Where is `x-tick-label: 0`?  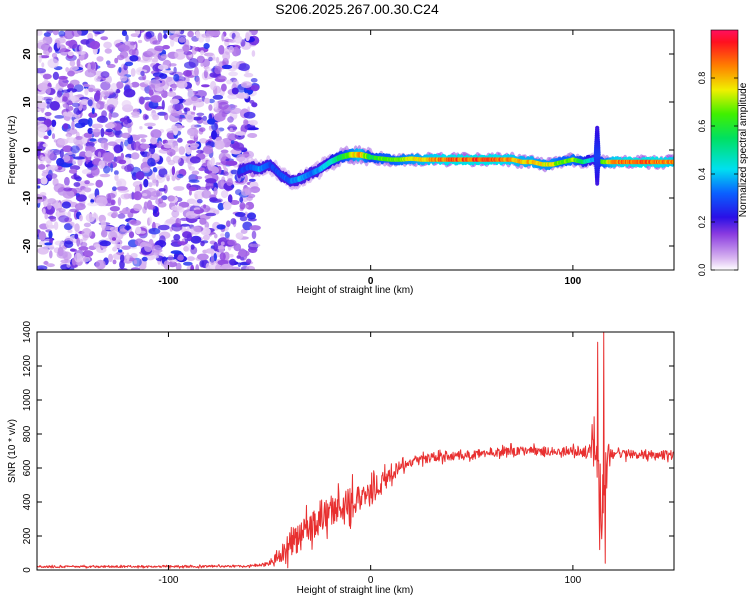
x-tick-label: 0 is located at coordinates (371, 580).